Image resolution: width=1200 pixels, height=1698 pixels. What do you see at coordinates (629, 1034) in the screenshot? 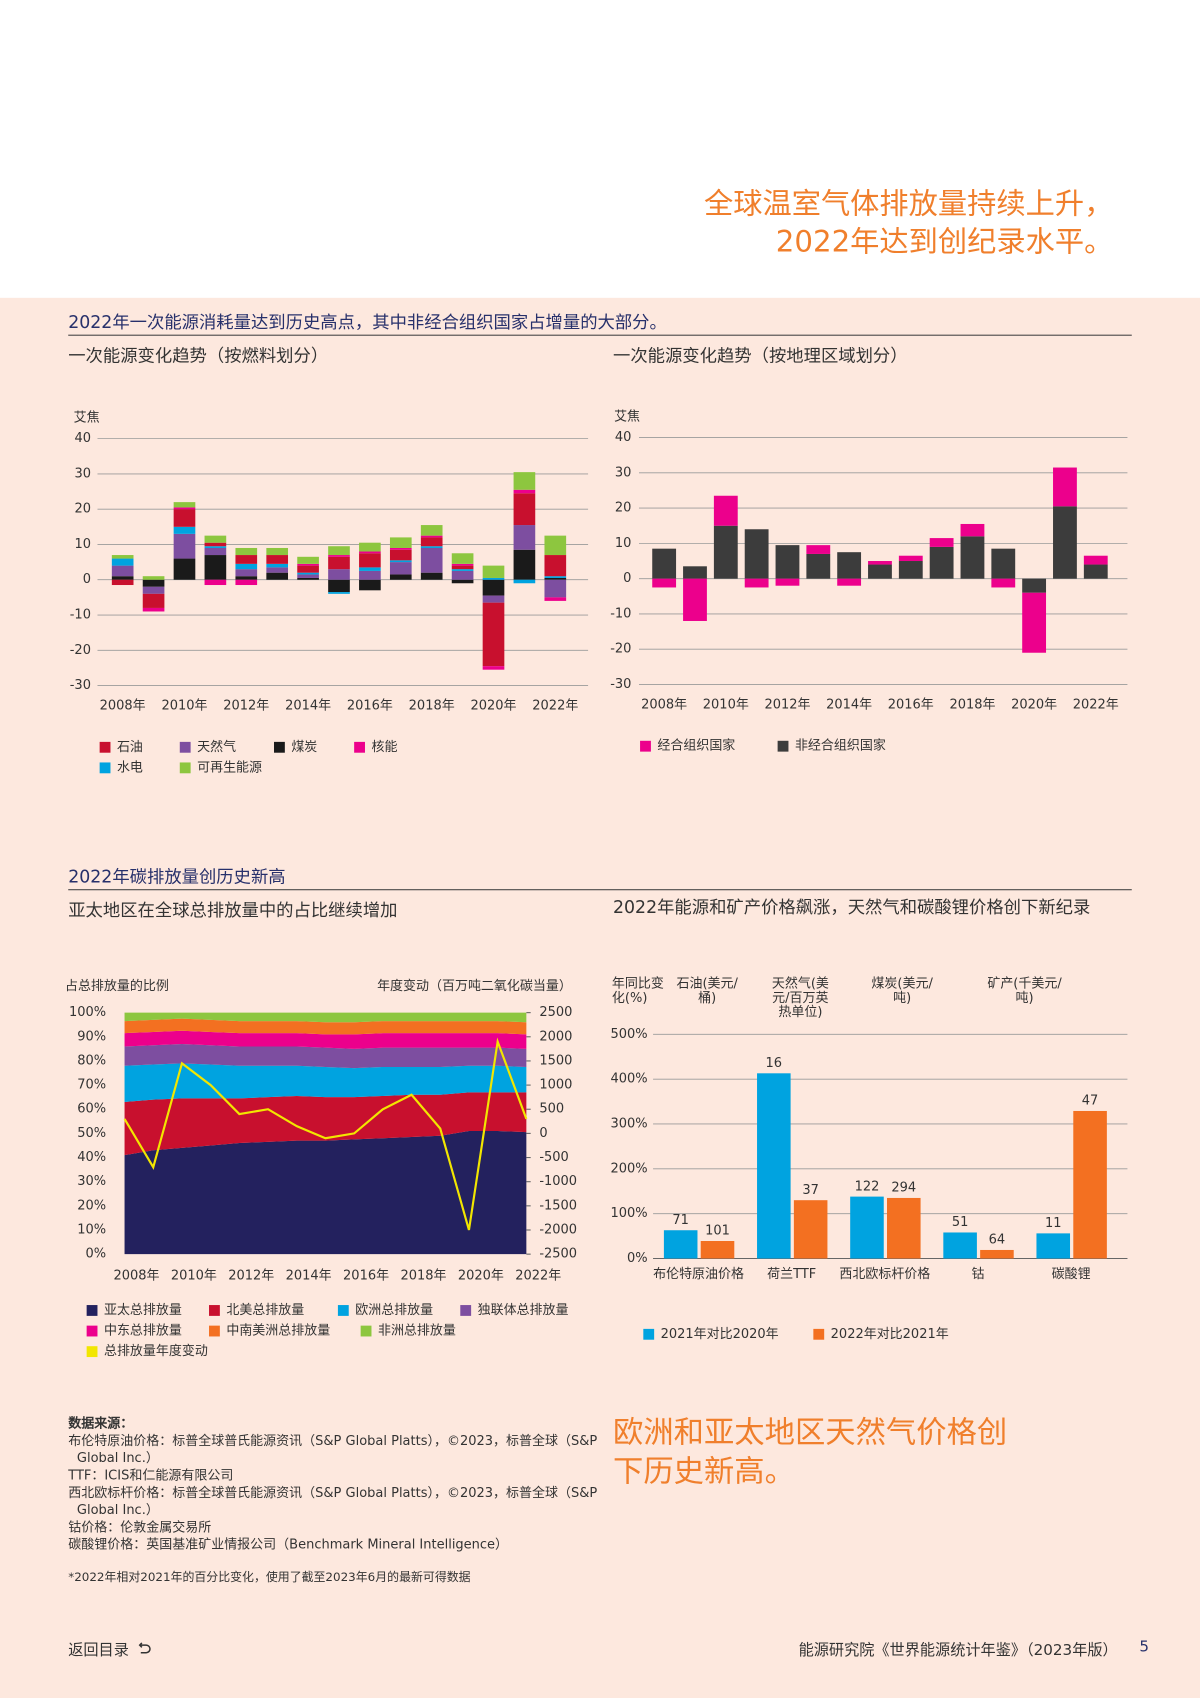
I see `y-tick-label: 500%` at bounding box center [629, 1034].